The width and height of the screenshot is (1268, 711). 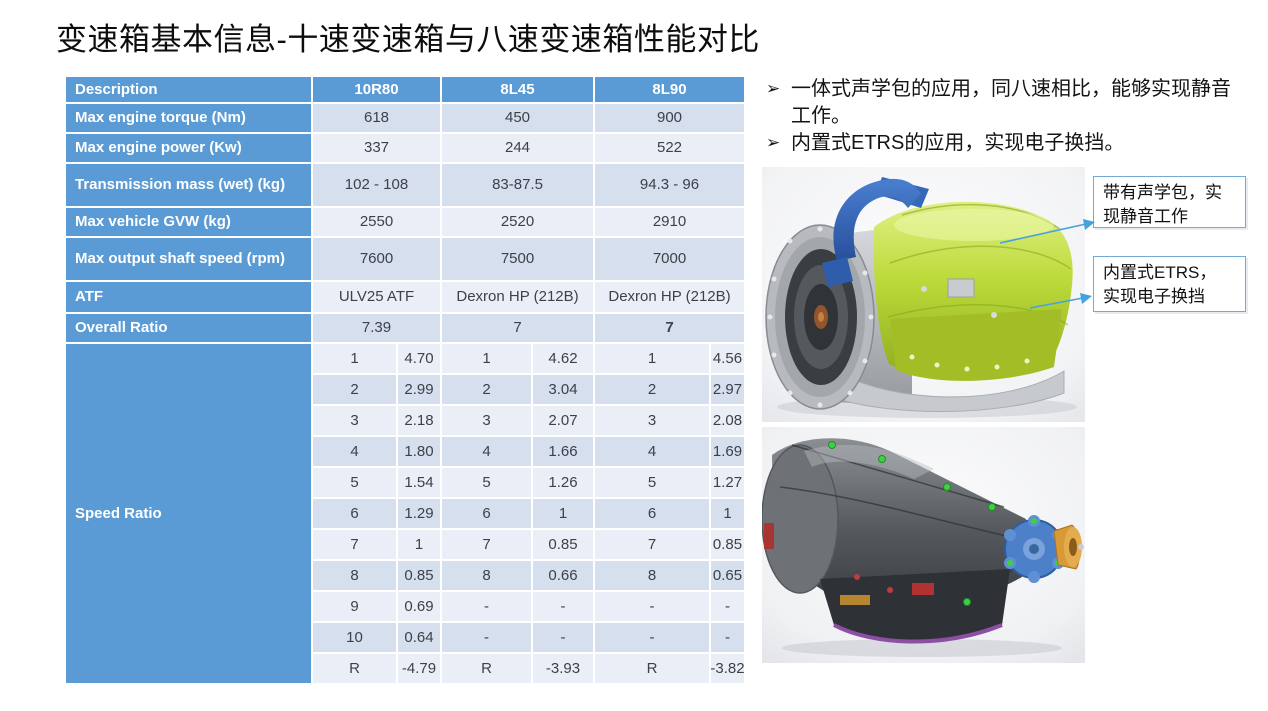 I want to click on spec-cell: 900, so click(x=670, y=119).